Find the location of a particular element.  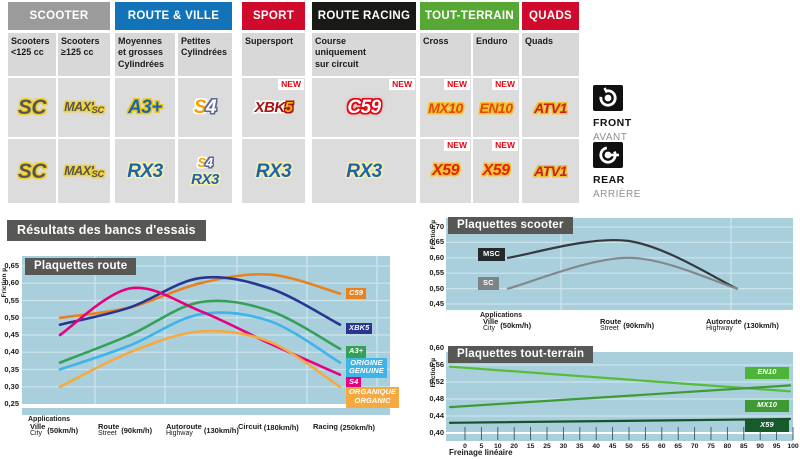

cell-front-sc: SC is located at coordinates (32, 107).